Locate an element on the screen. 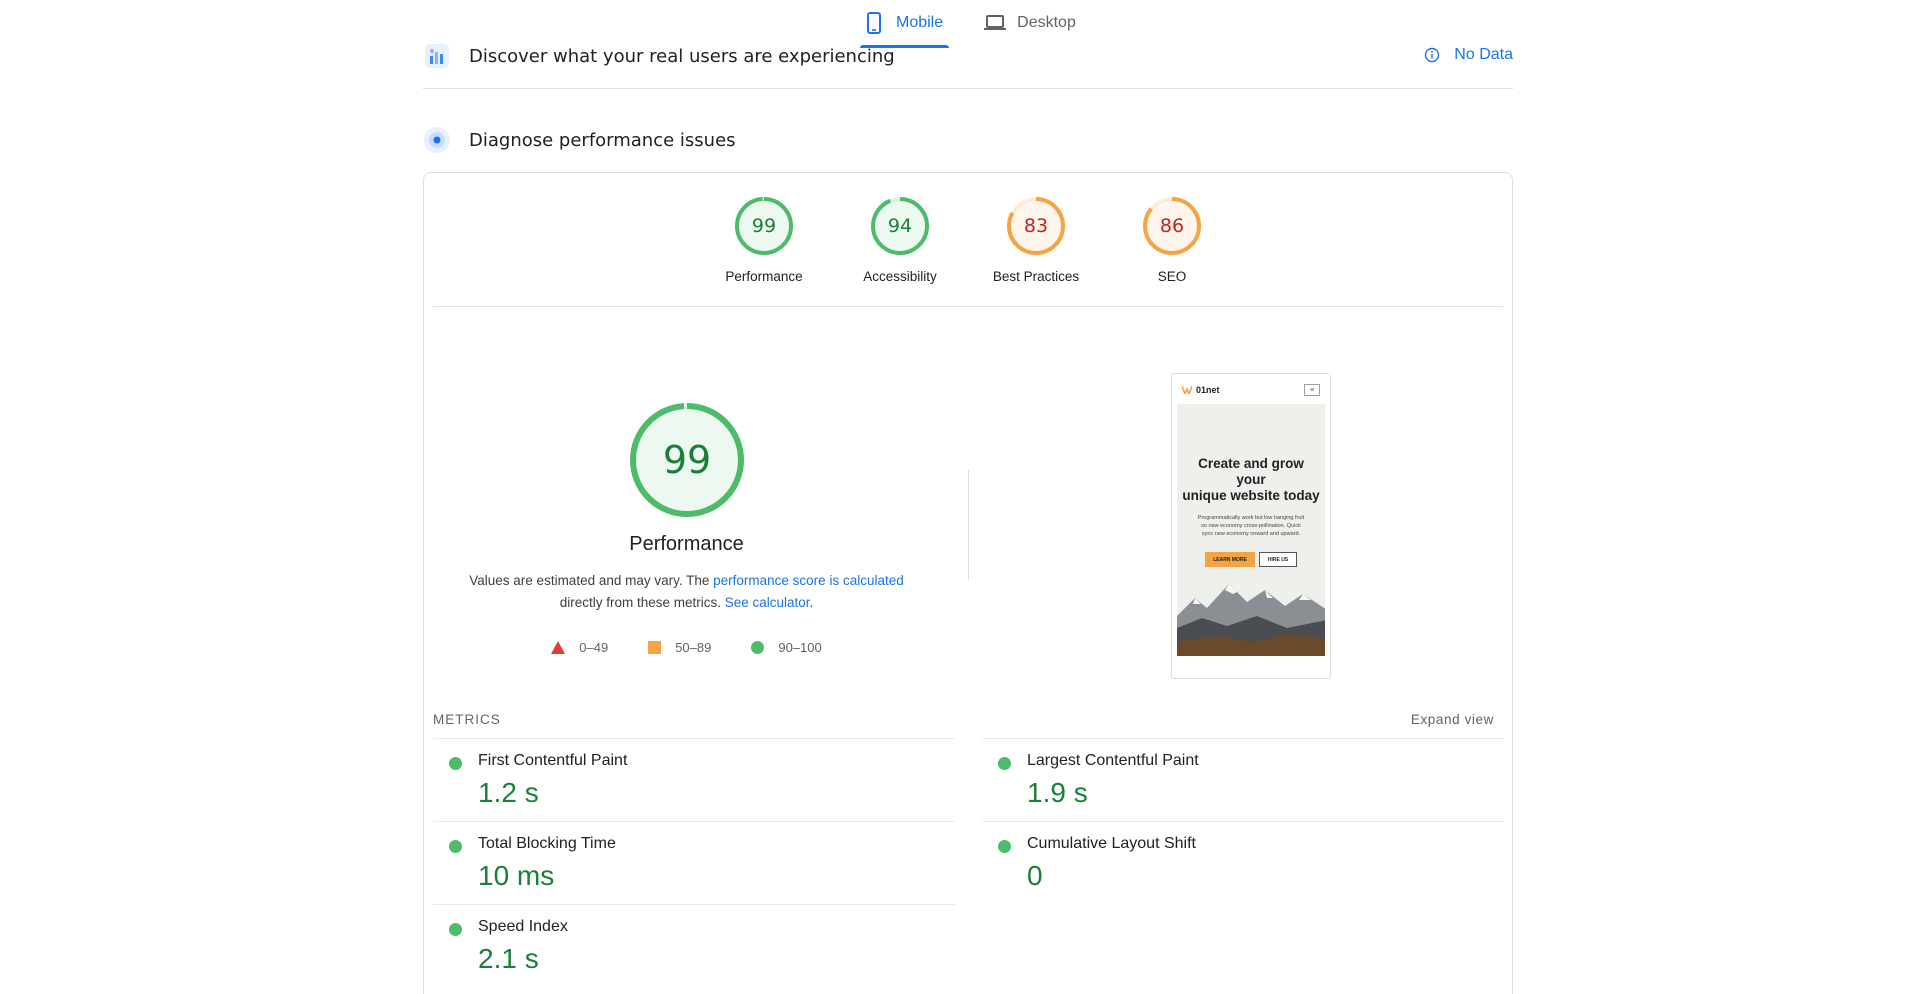 Image resolution: width=1920 pixels, height=994 pixels. device-tabs: Mobile Desktop is located at coordinates (987, 24).